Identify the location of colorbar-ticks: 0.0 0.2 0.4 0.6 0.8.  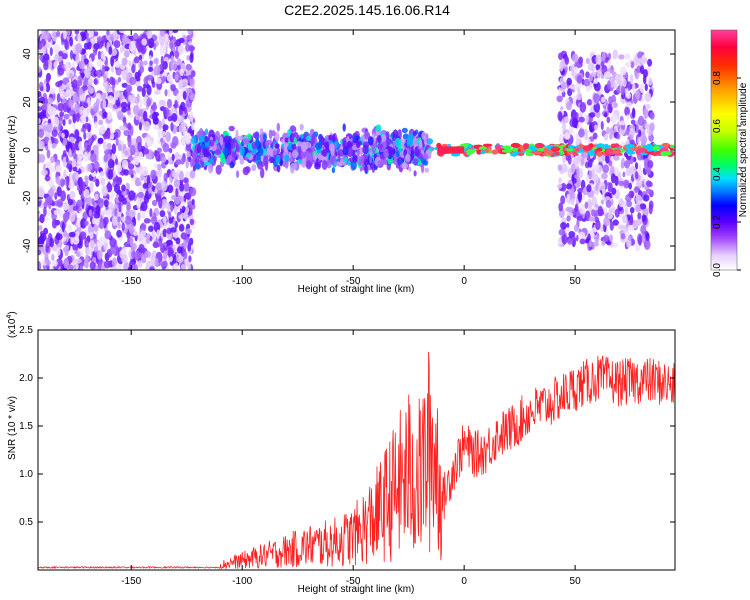
(726, 174).